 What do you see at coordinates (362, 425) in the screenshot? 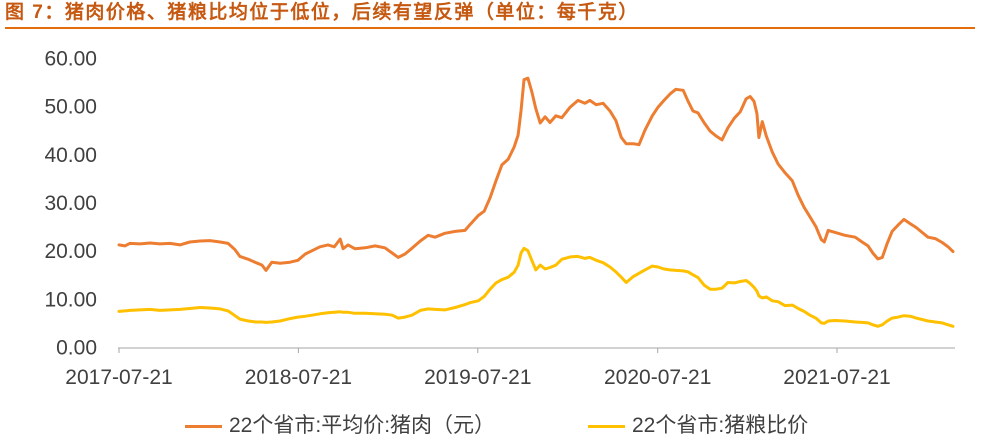
I see `legend-label-pork-price: 22个省市:平均价:猪肉（元）` at bounding box center [362, 425].